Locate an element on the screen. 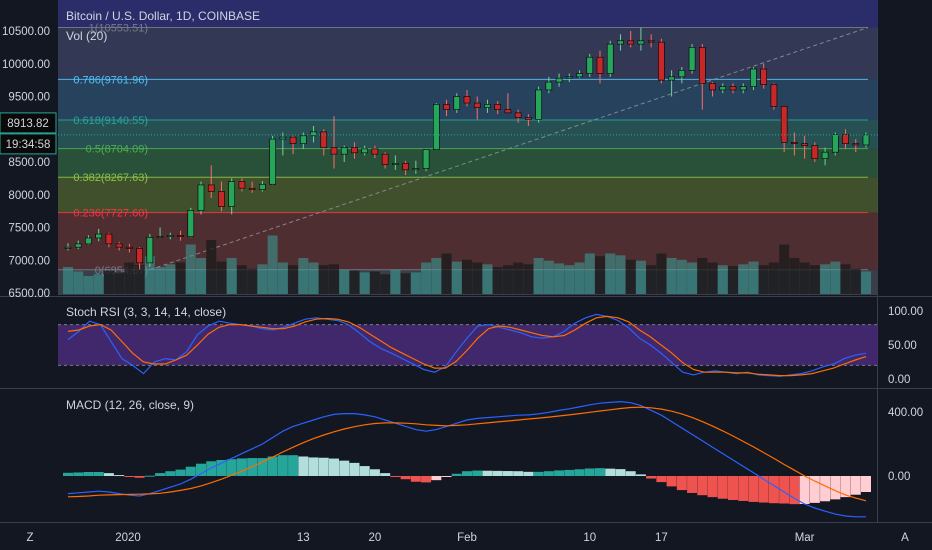 The width and height of the screenshot is (932, 550). zoom-button: Z is located at coordinates (29, 538).